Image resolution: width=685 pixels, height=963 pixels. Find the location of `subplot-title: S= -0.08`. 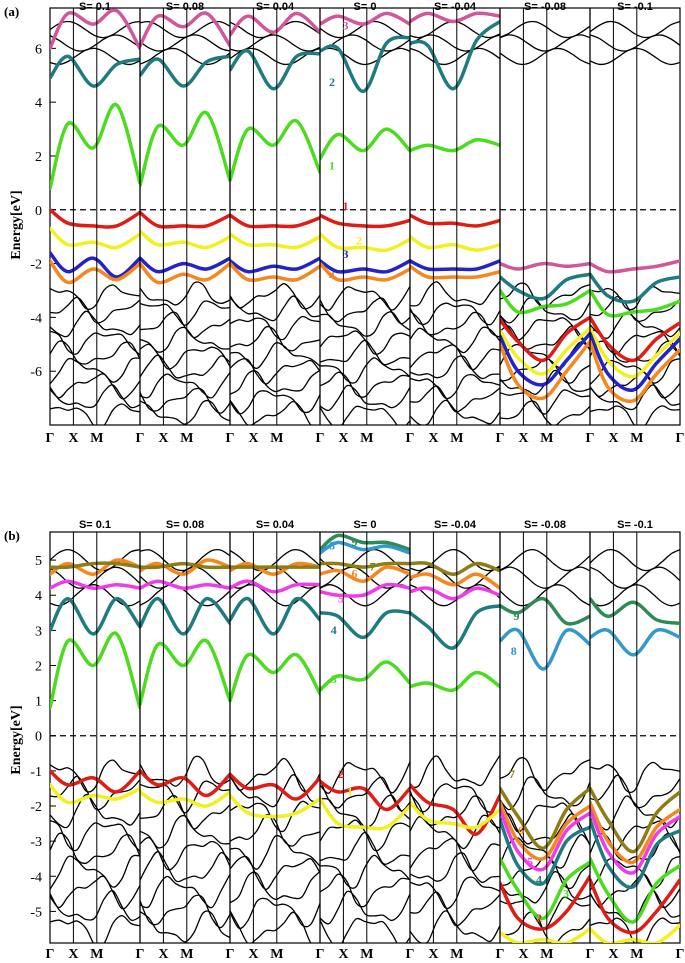

subplot-title: S= -0.08 is located at coordinates (545, 7).